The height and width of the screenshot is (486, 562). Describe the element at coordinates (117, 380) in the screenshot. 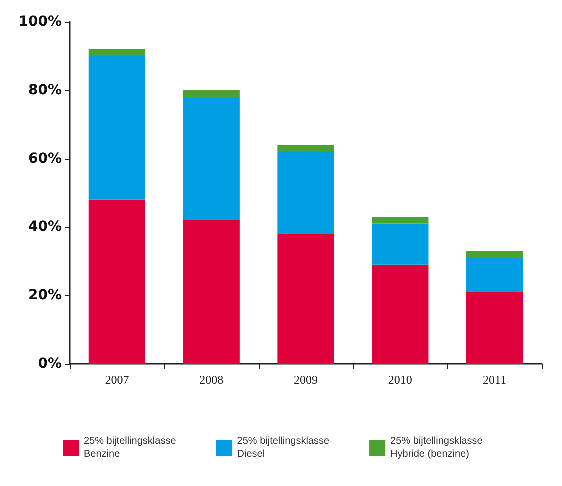

I see `x-tick-label: 2007` at that location.